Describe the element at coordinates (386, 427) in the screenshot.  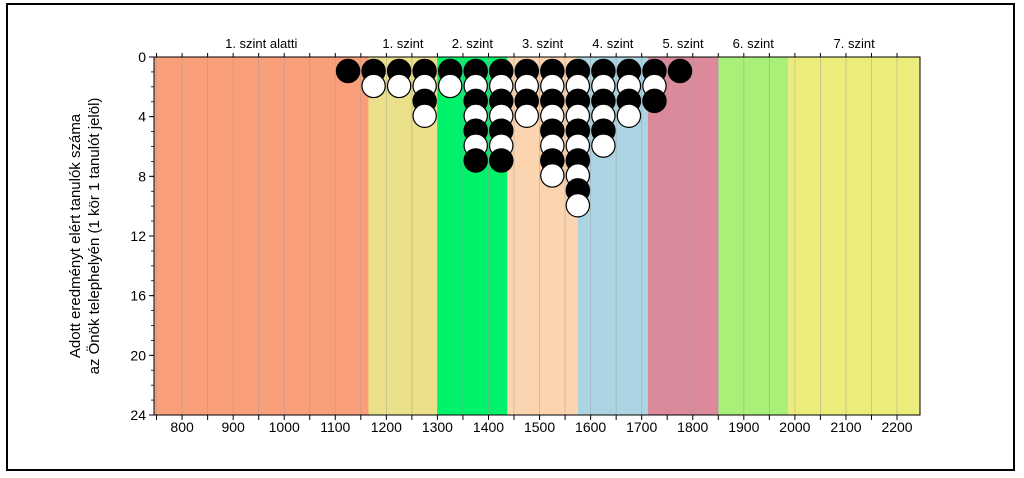
I see `x-tick-label: 1200` at that location.